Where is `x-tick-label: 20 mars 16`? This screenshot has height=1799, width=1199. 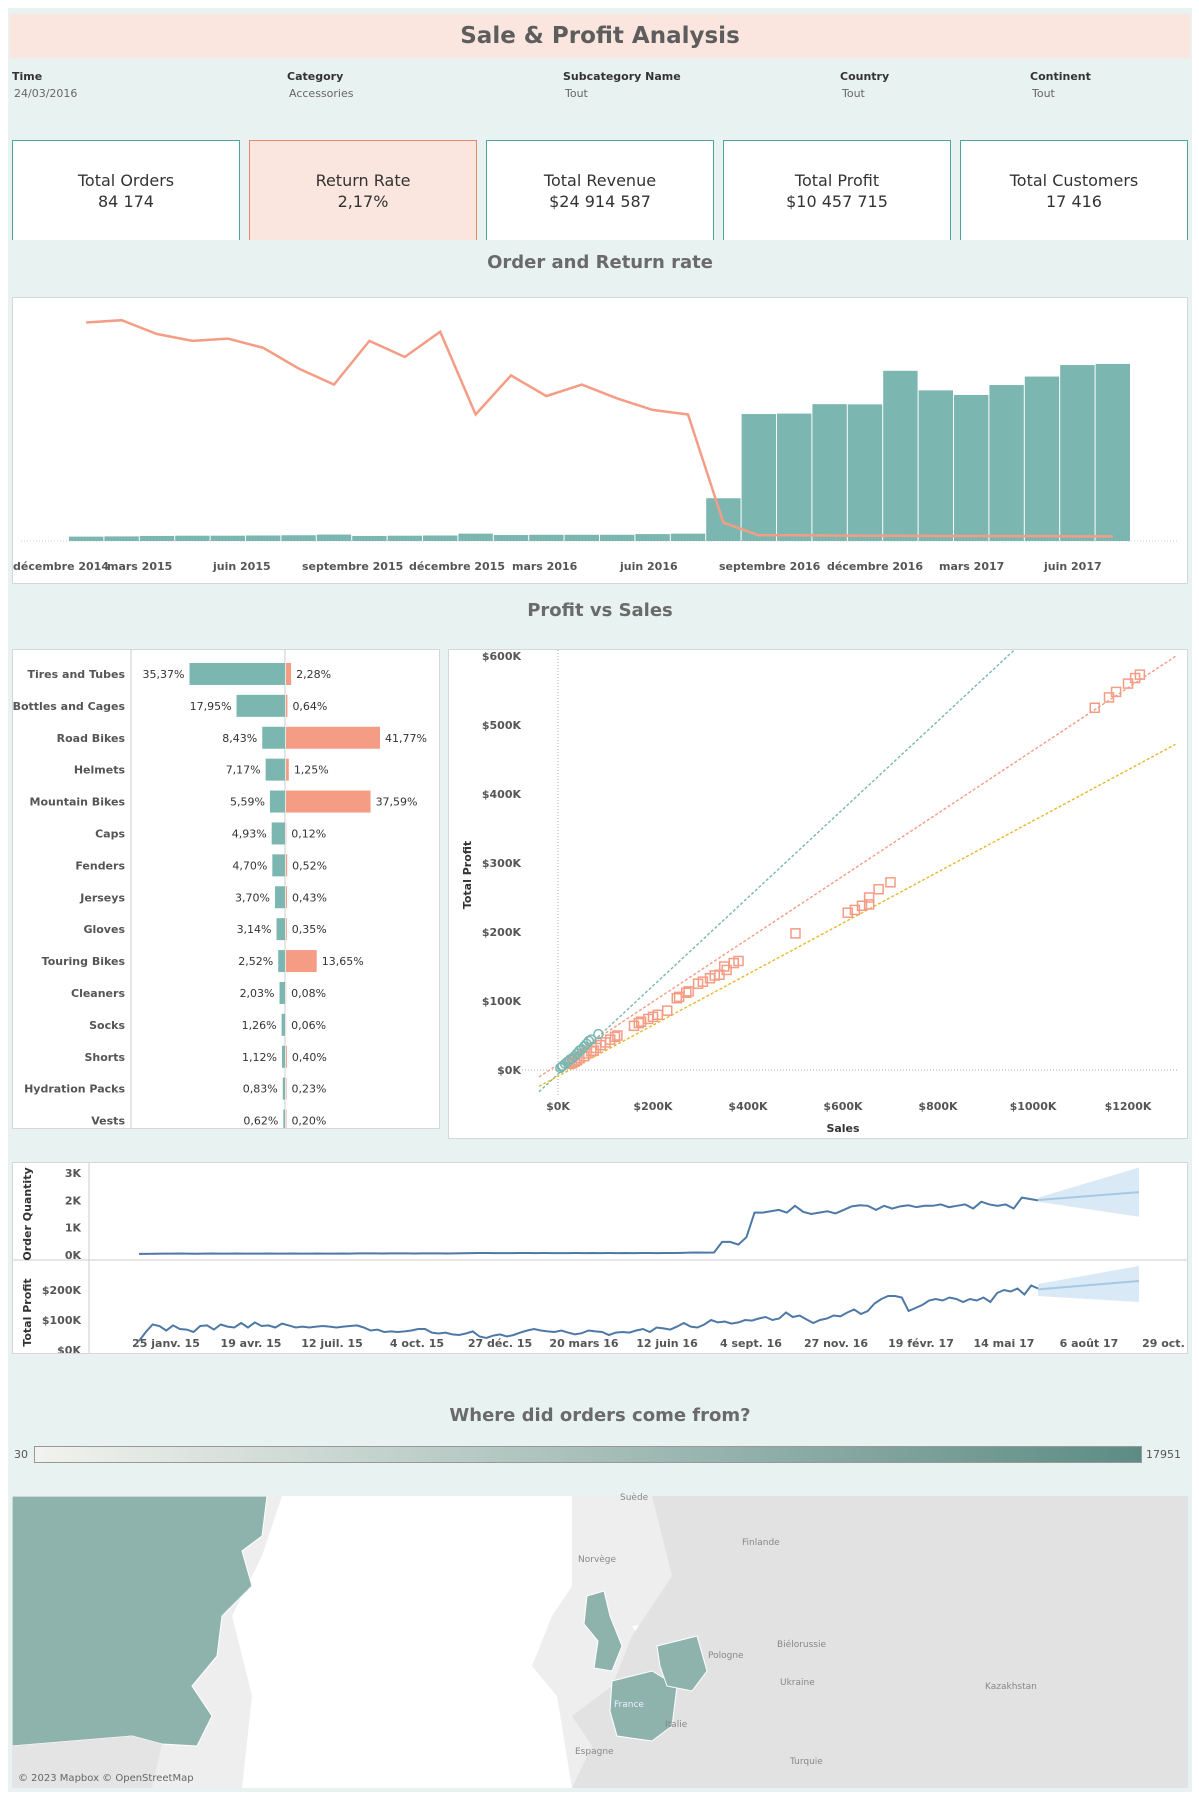
x-tick-label: 20 mars 16 is located at coordinates (583, 1343).